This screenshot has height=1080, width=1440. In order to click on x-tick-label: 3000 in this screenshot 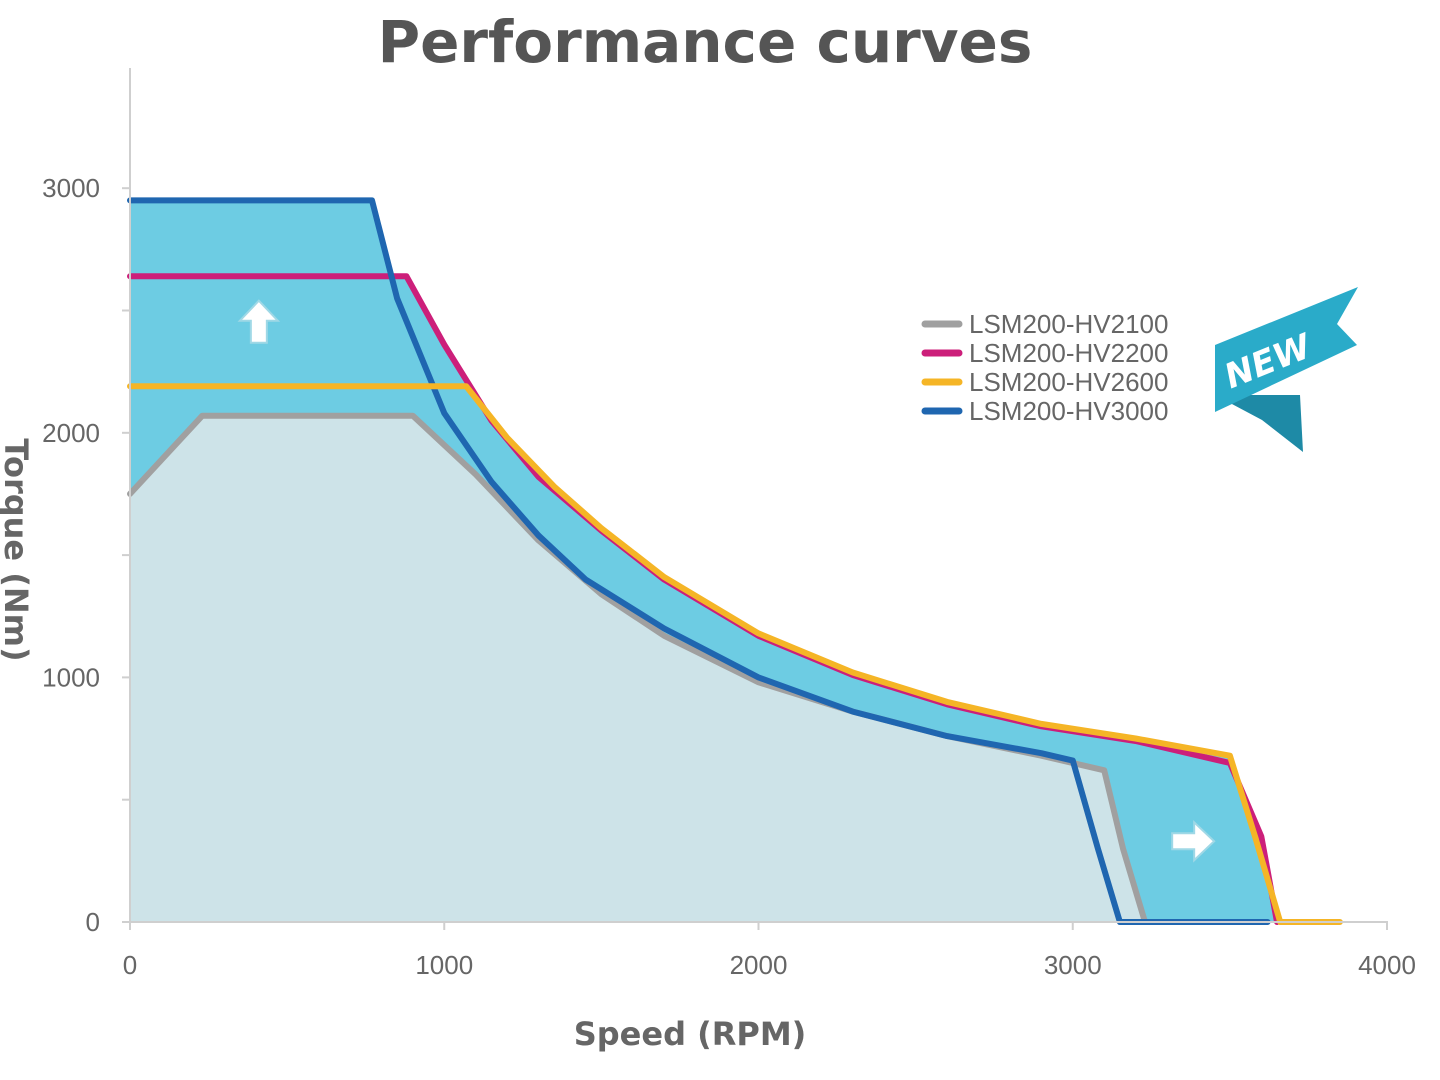, I will do `click(1073, 965)`.